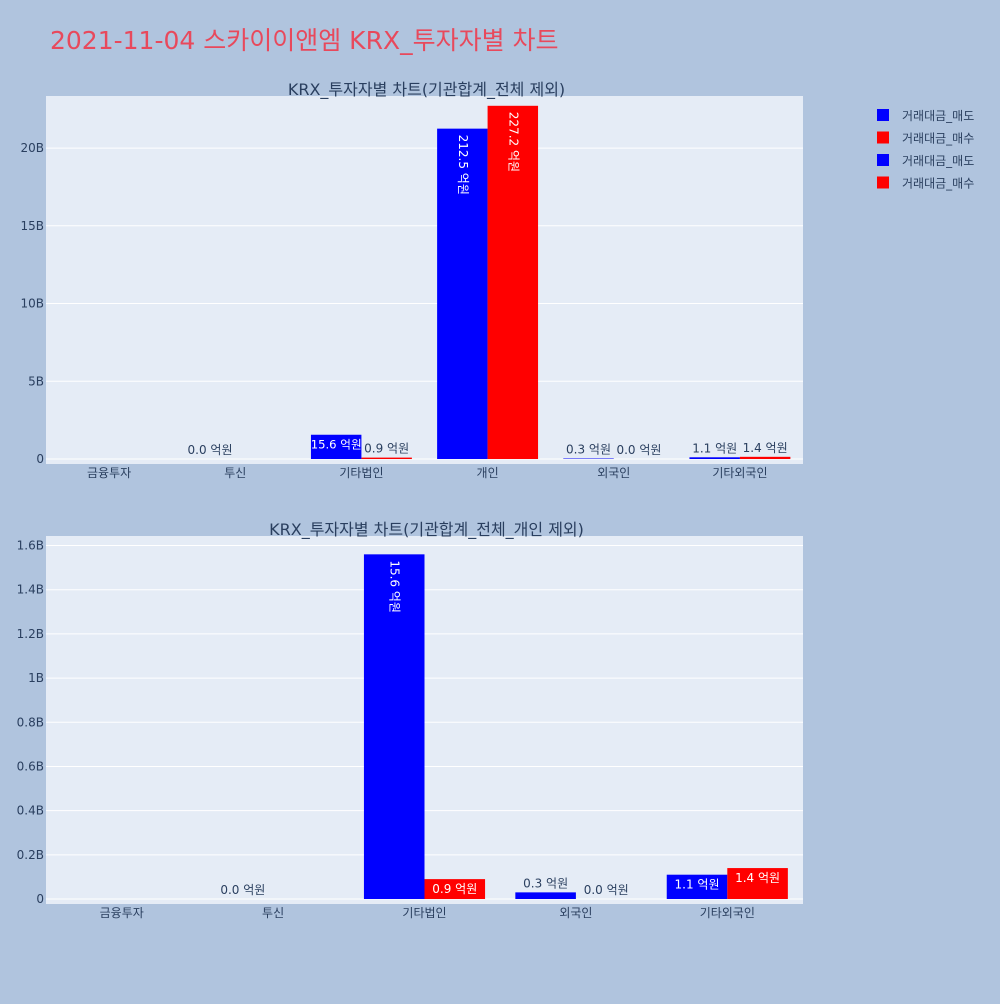 The width and height of the screenshot is (1000, 1004). Describe the element at coordinates (32, 148) in the screenshot. I see `y-tick-label: 20B` at that location.